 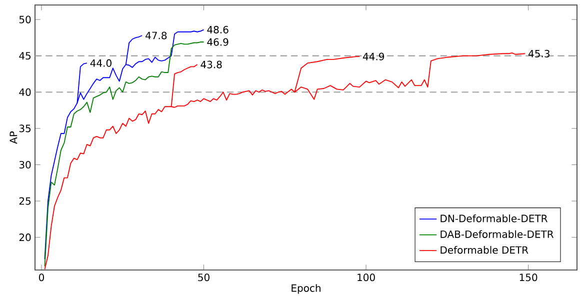 What do you see at coordinates (539, 54) in the screenshot?
I see `annotation: 45.3` at bounding box center [539, 54].